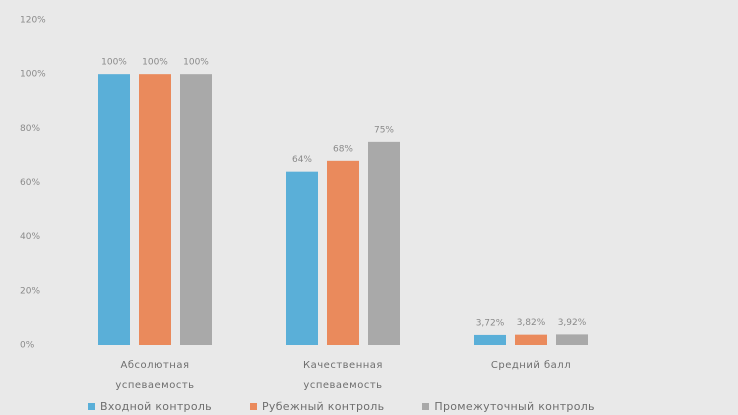  I want to click on y-tick-label: 100%, so click(33, 75).